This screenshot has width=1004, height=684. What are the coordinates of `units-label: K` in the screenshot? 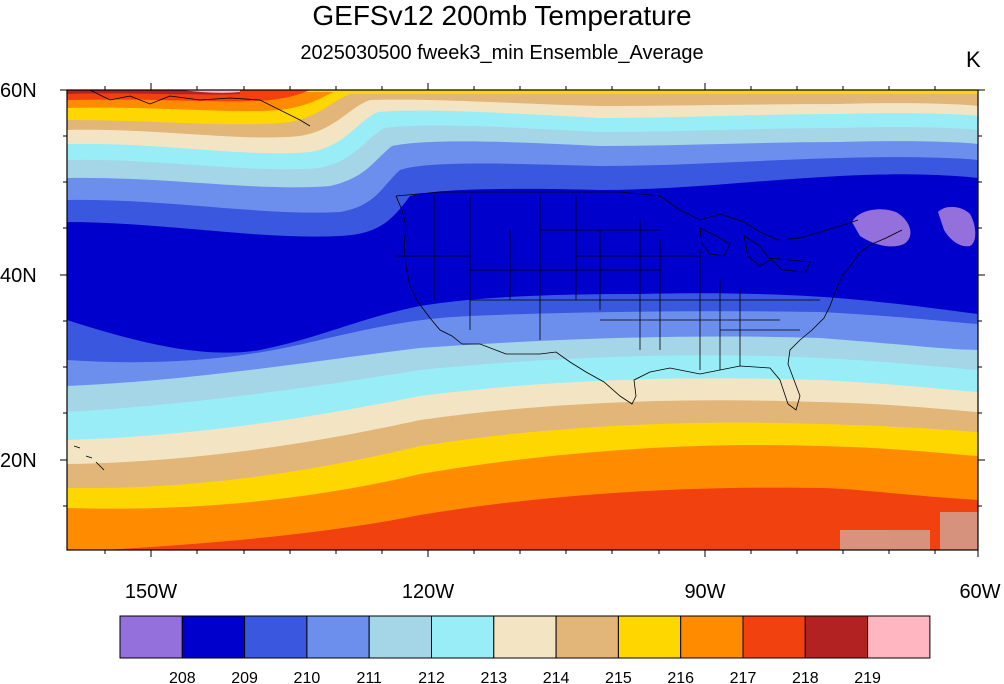 It's located at (973, 59).